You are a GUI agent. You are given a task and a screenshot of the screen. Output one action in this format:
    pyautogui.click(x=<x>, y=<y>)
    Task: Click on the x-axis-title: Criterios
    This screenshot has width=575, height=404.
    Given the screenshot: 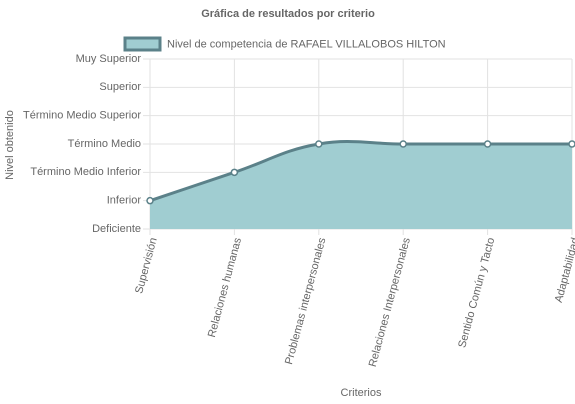 What is the action you would take?
    pyautogui.click(x=361, y=393)
    